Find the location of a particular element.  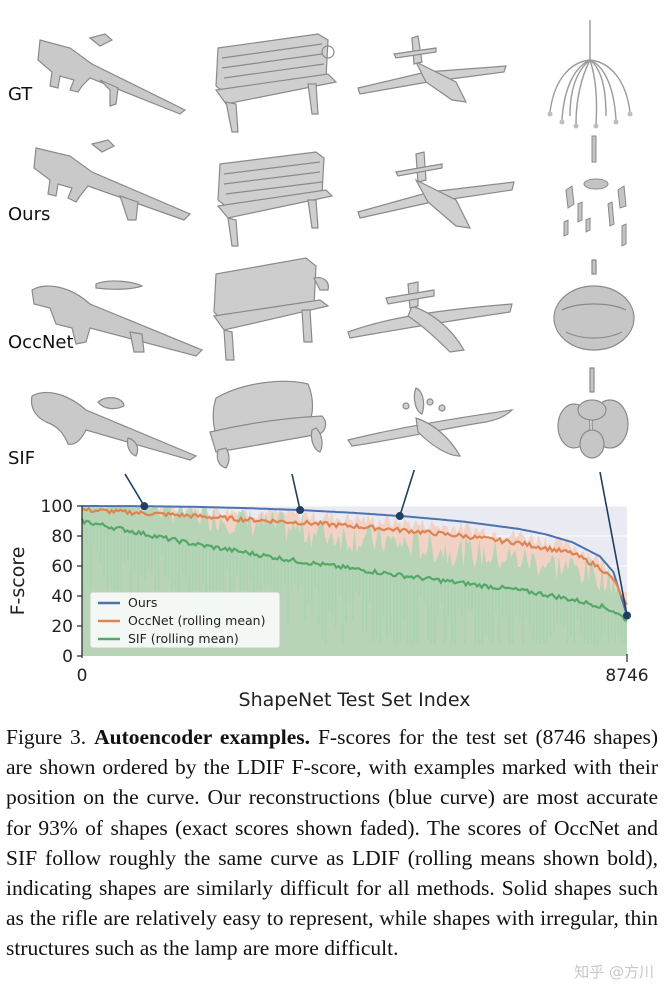

gt-rifle-render is located at coordinates (115, 72).